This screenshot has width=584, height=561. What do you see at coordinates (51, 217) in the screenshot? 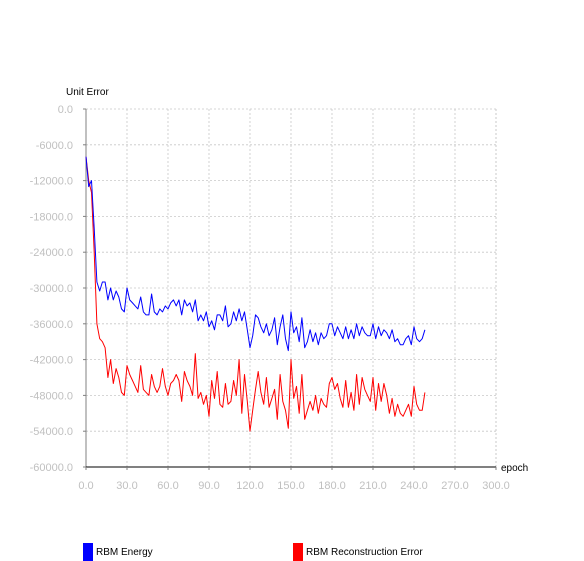
I see `y-tick-label: -18000.0` at bounding box center [51, 217].